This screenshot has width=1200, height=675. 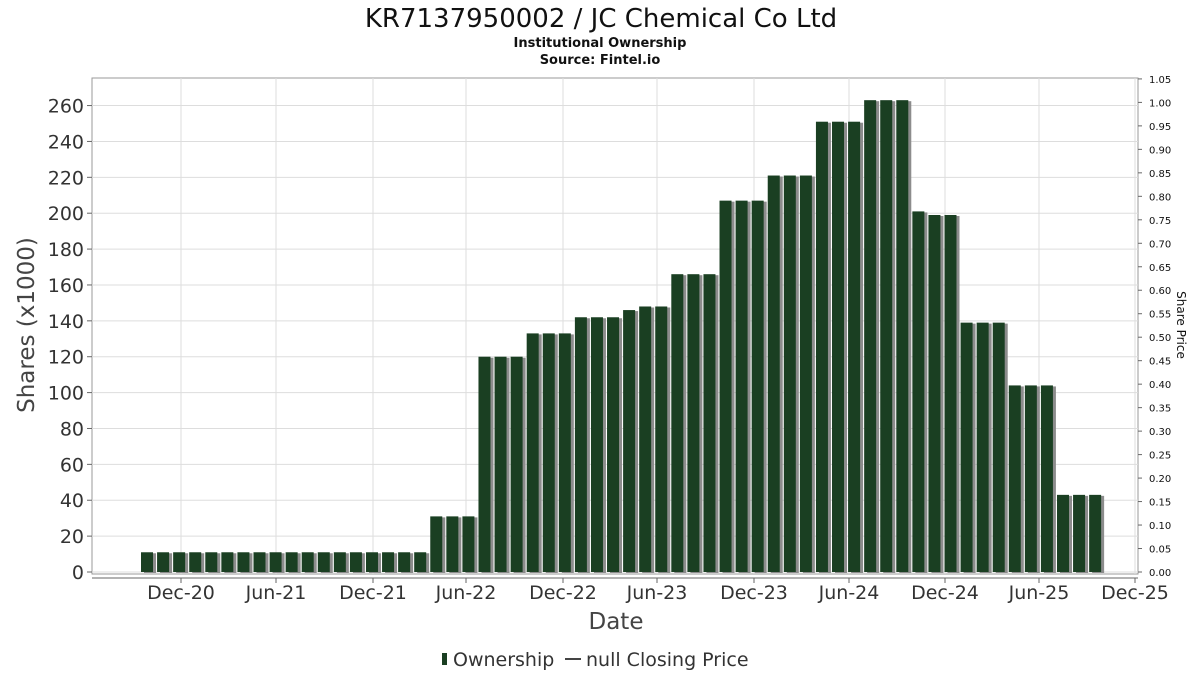 I want to click on x-tick-label: Dec-21, so click(x=373, y=593).